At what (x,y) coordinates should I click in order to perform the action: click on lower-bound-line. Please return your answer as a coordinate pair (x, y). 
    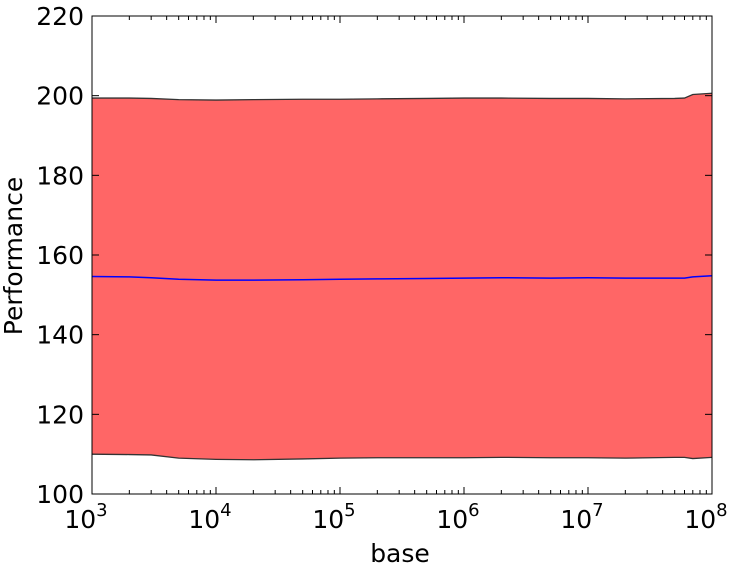
    Looking at the image, I should click on (402, 457).